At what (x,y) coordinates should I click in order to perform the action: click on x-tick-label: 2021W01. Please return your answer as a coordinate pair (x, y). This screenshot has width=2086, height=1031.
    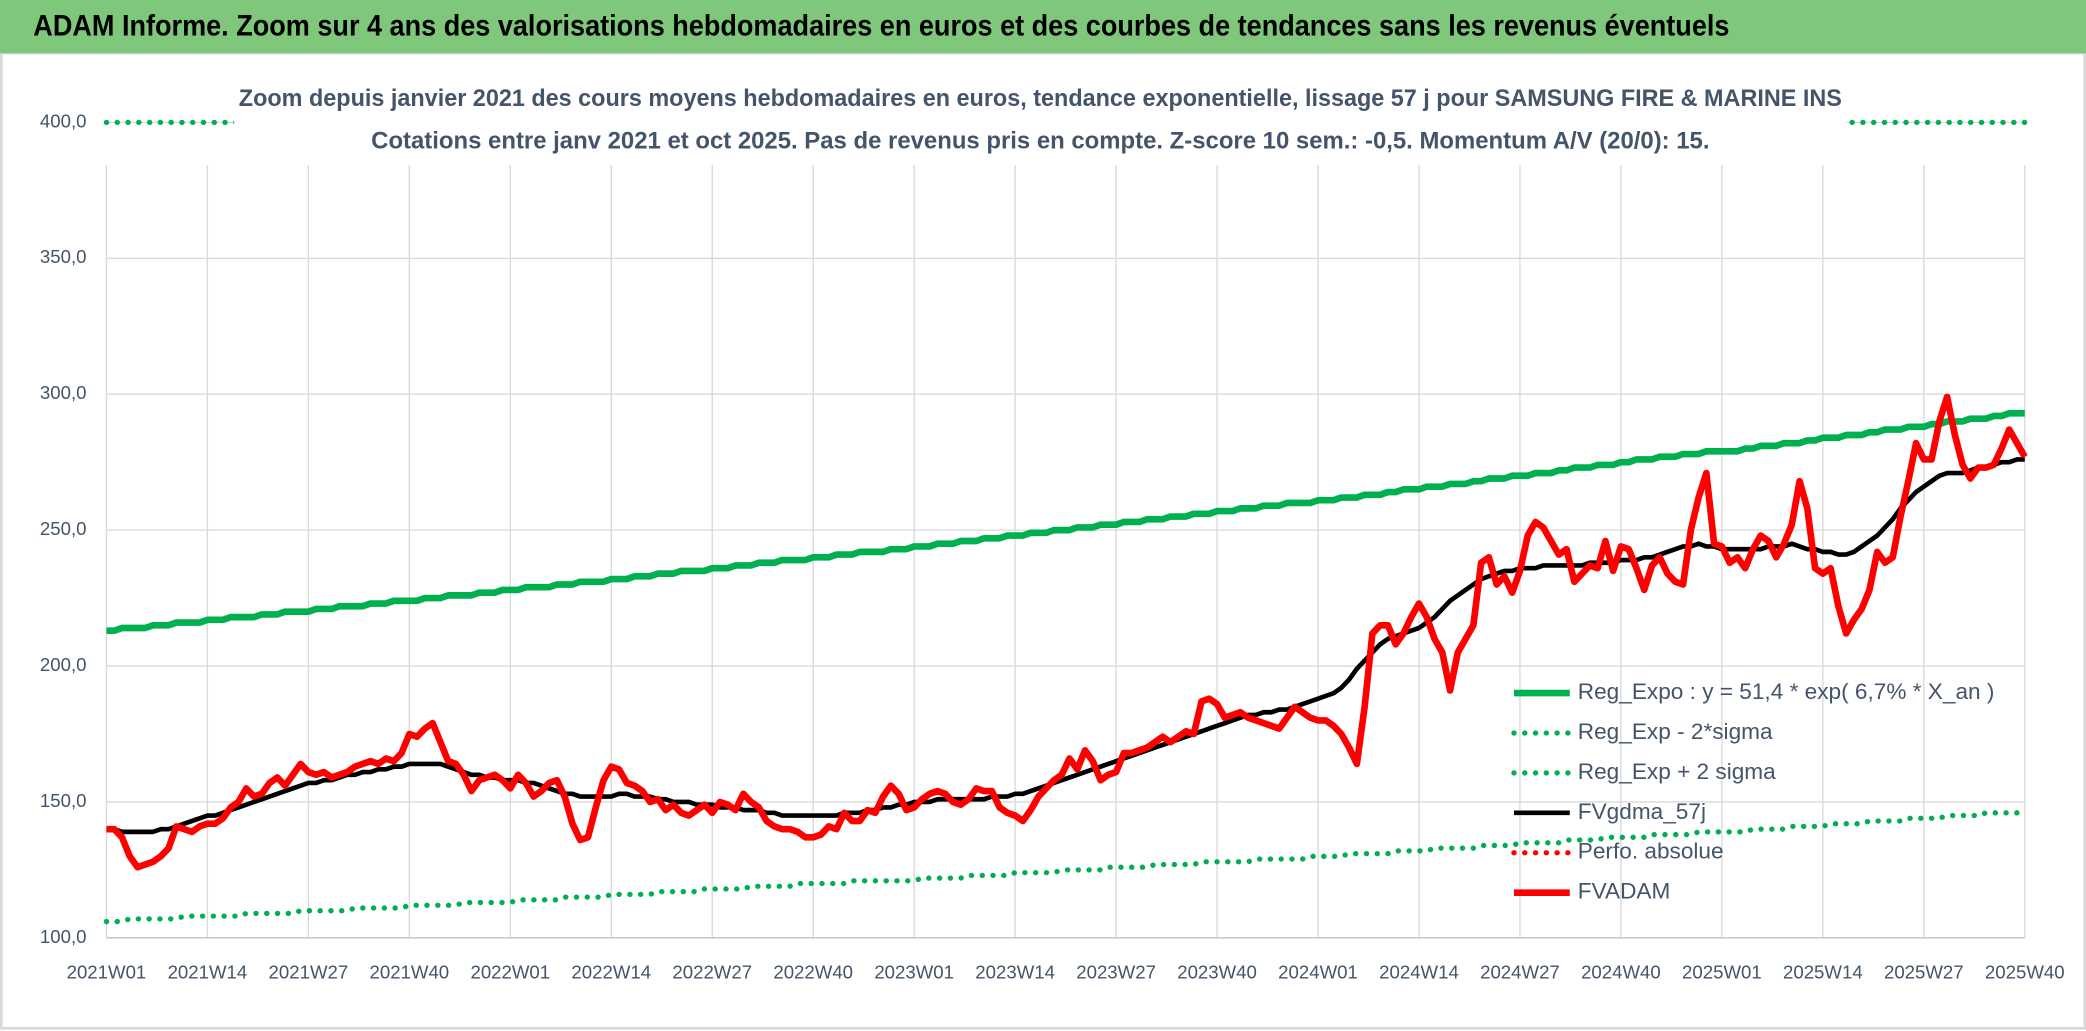
    Looking at the image, I should click on (107, 972).